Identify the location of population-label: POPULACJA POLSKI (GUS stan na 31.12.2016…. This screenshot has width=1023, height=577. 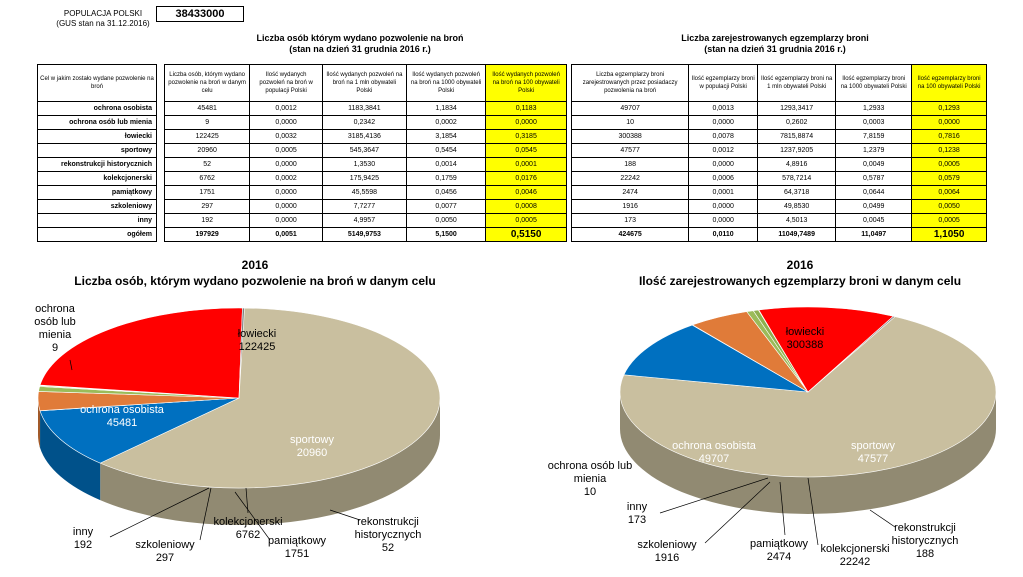
(103, 19).